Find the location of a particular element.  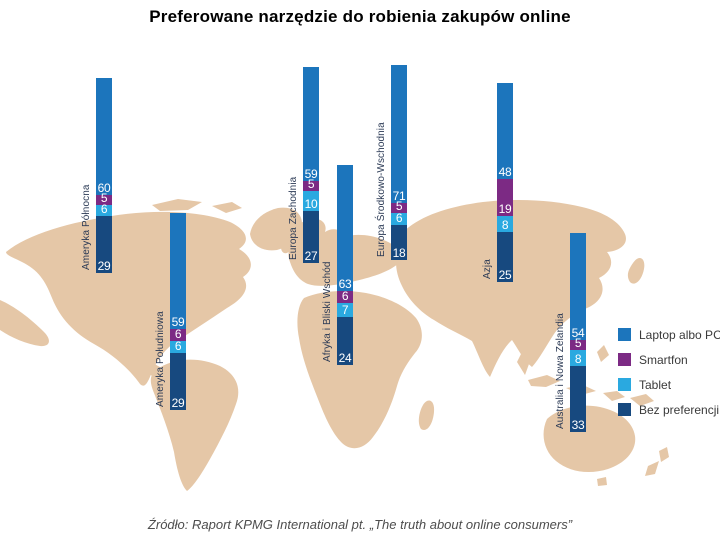

legend-label: Laptop albo PC is located at coordinates (679, 334).